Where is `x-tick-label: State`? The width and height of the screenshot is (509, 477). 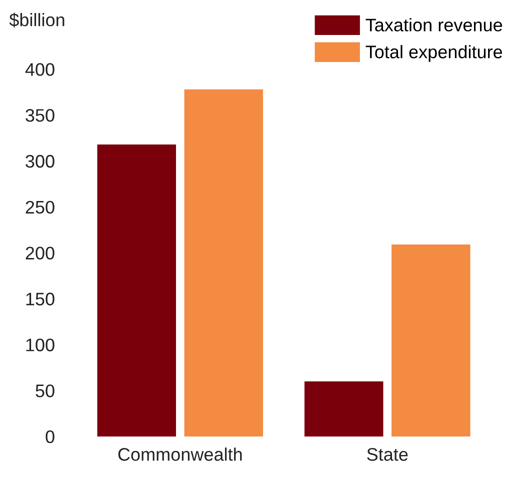 x-tick-label: State is located at coordinates (387, 454).